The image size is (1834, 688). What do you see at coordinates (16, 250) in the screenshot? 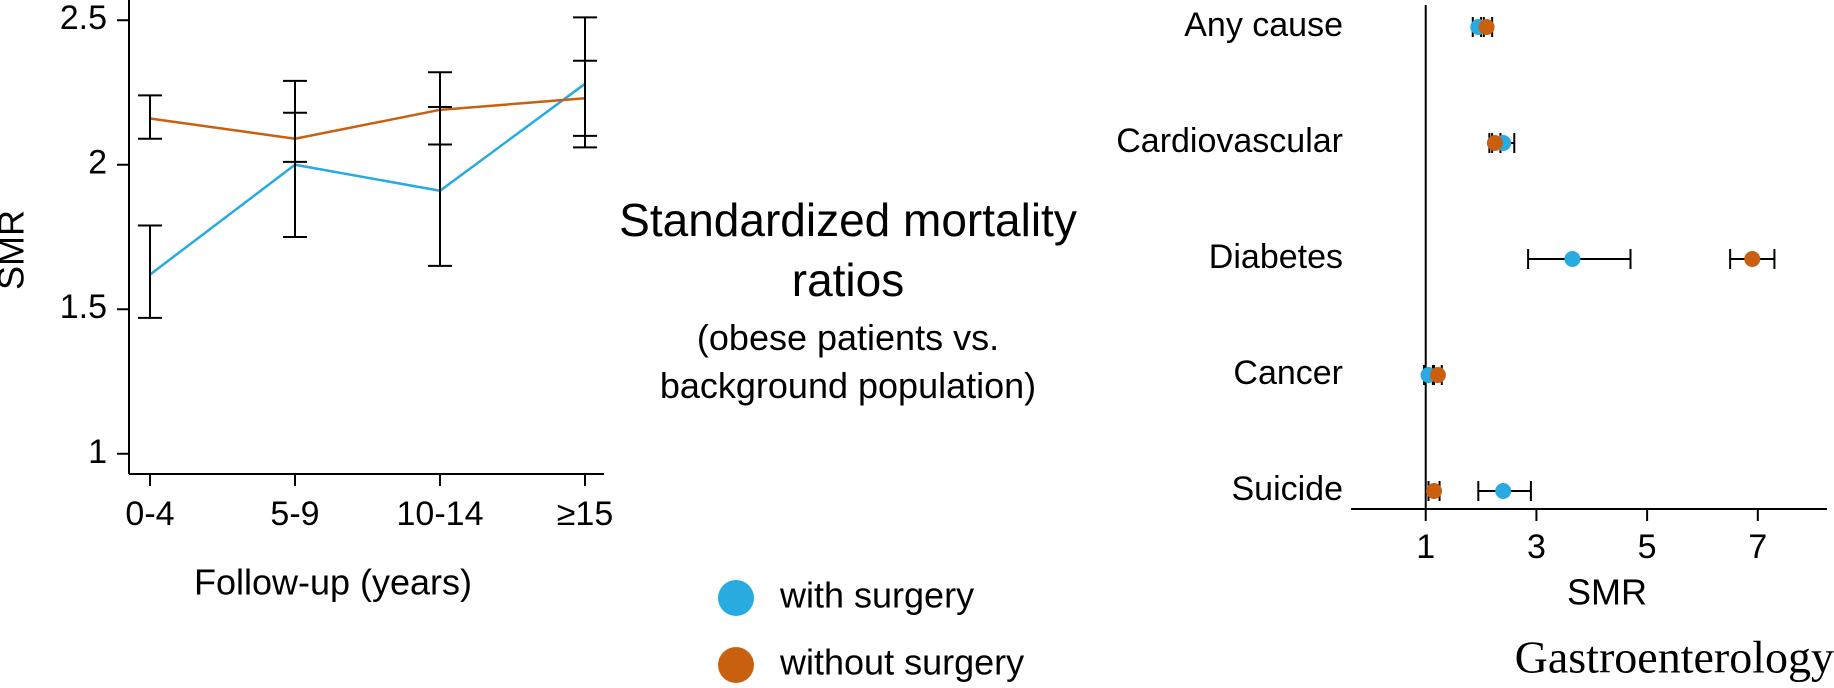
I see `y-axis-label: SMR` at bounding box center [16, 250].